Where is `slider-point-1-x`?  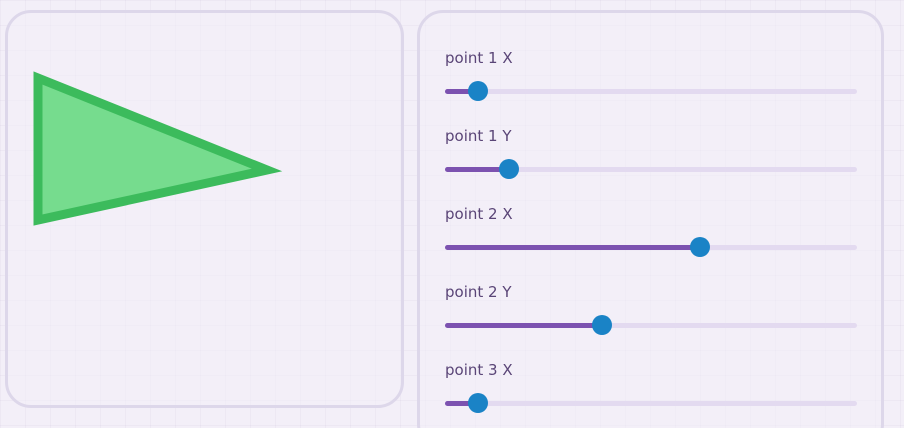 slider-point-1-x is located at coordinates (651, 91).